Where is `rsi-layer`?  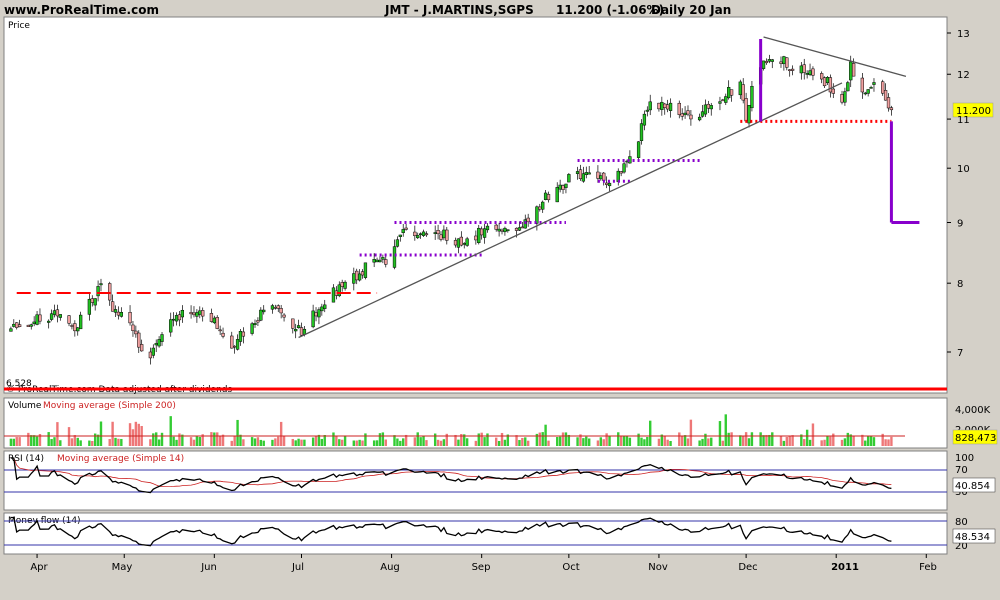
rsi-layer is located at coordinates (451, 475).